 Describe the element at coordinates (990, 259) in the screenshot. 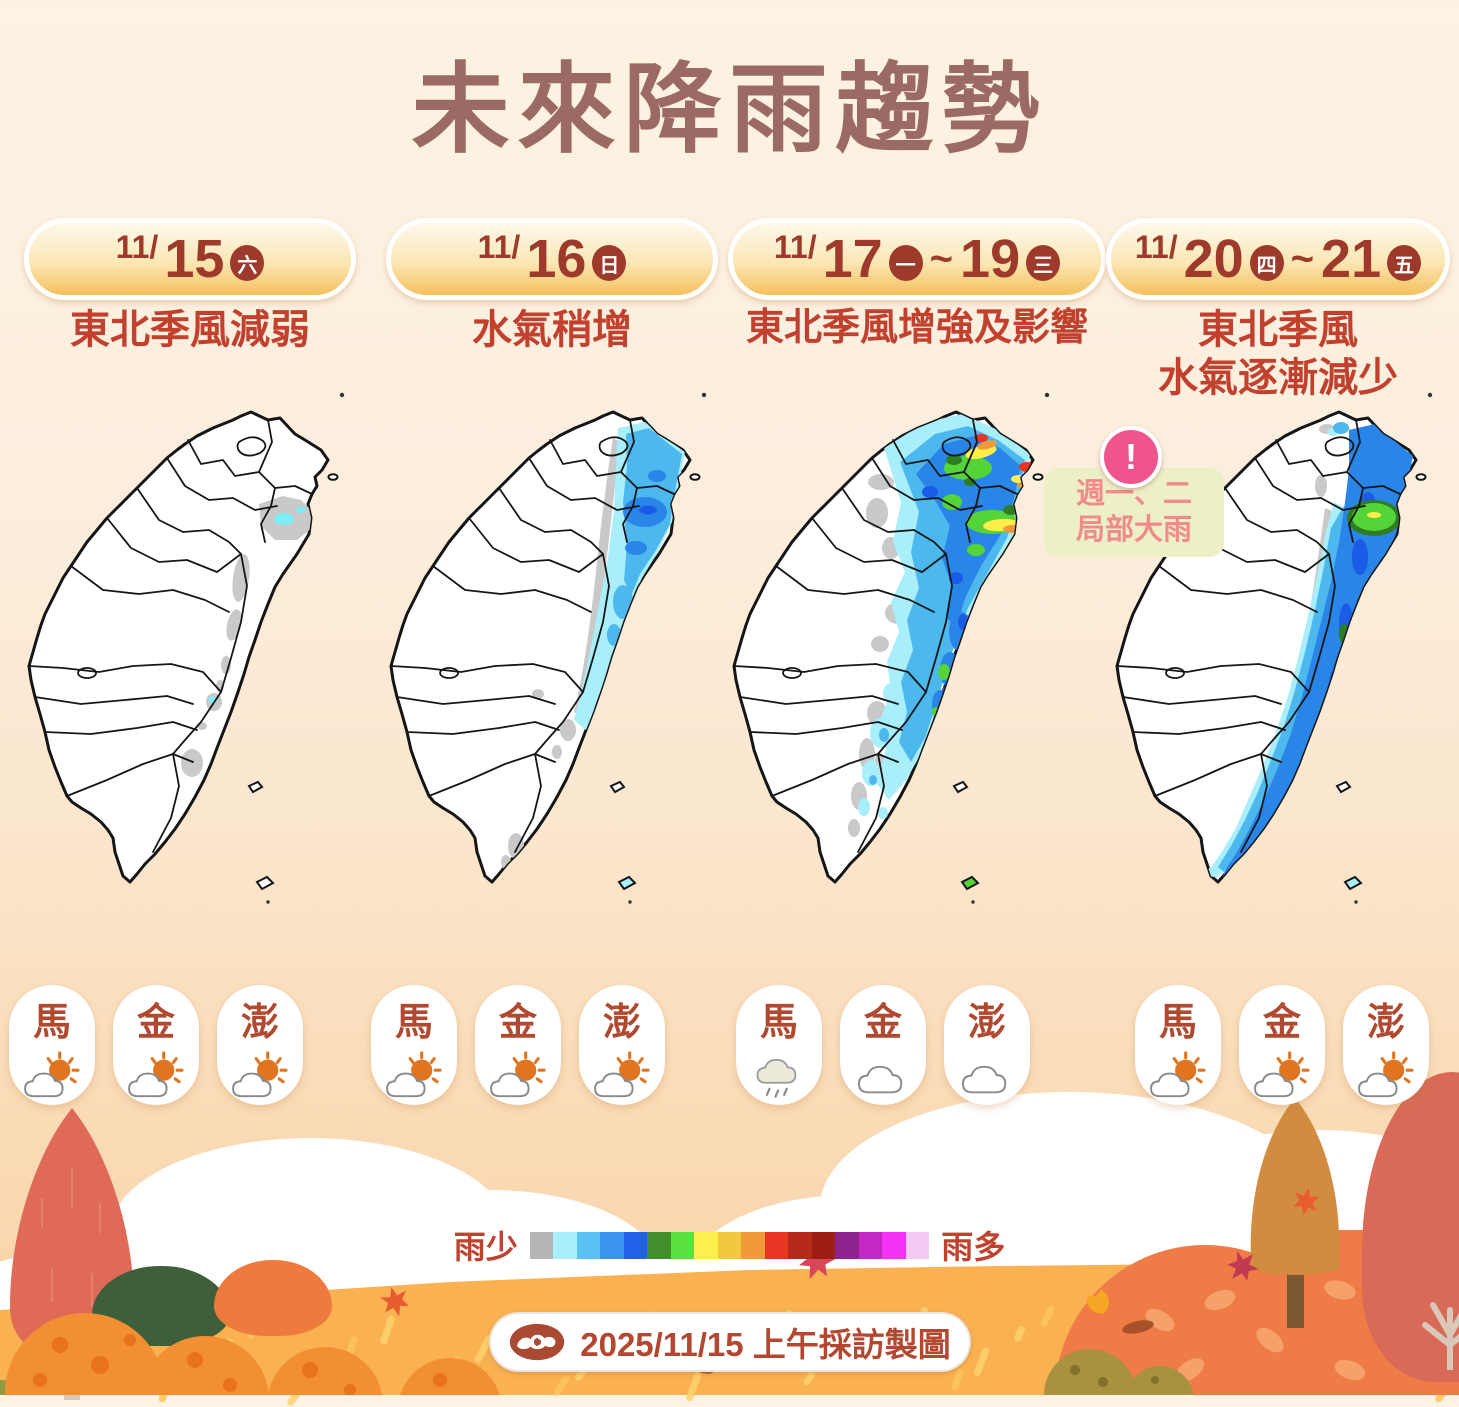

I see `date-text: 19` at that location.